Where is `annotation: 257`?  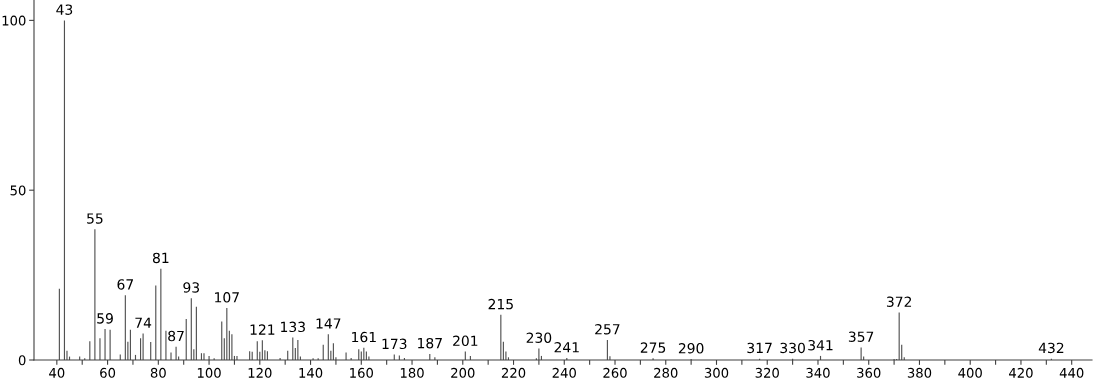 annotation: 257 is located at coordinates (607, 329).